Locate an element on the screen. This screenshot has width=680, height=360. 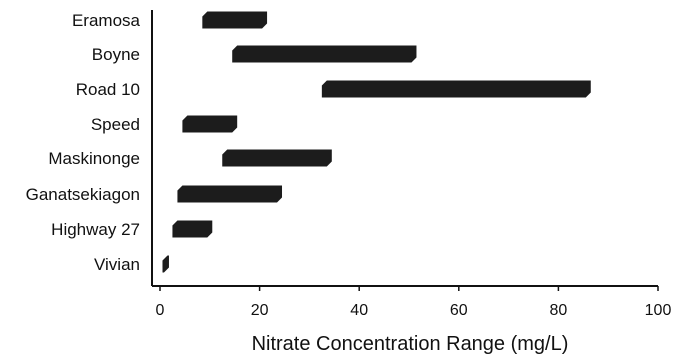
x-tick-label: 20 is located at coordinates (260, 310).